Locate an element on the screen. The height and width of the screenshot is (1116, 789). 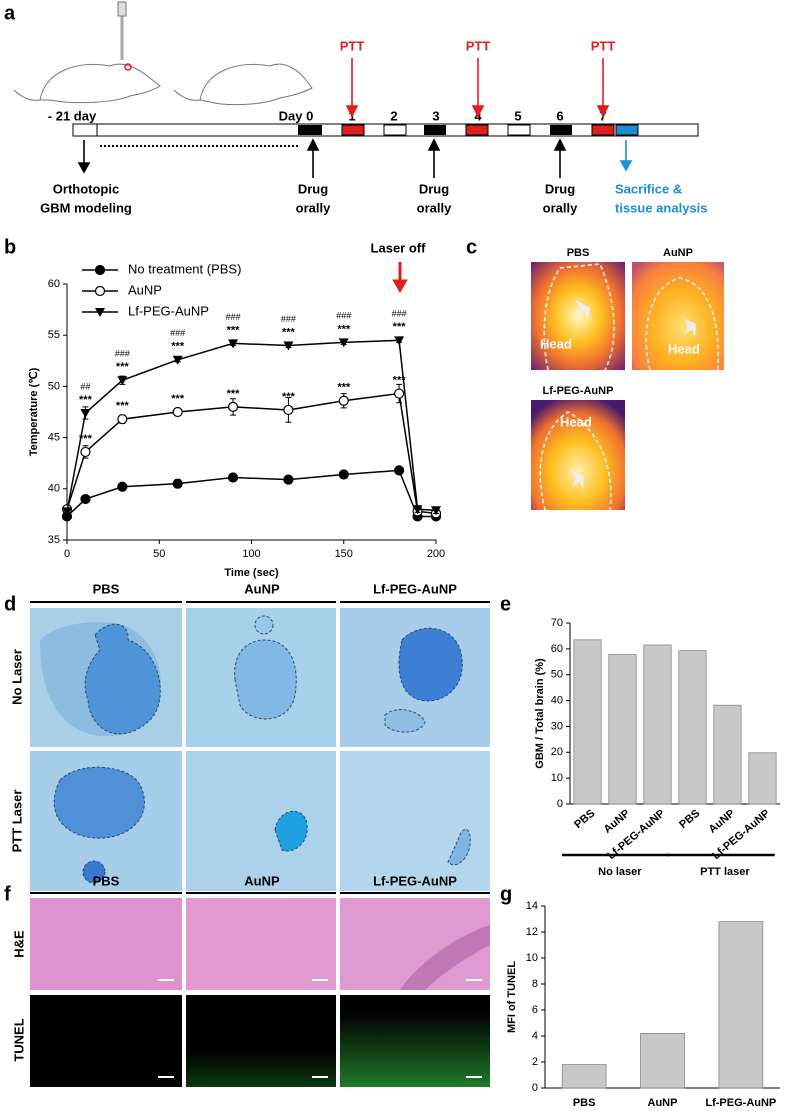
event-label: GBM modeling is located at coordinates (86, 207).